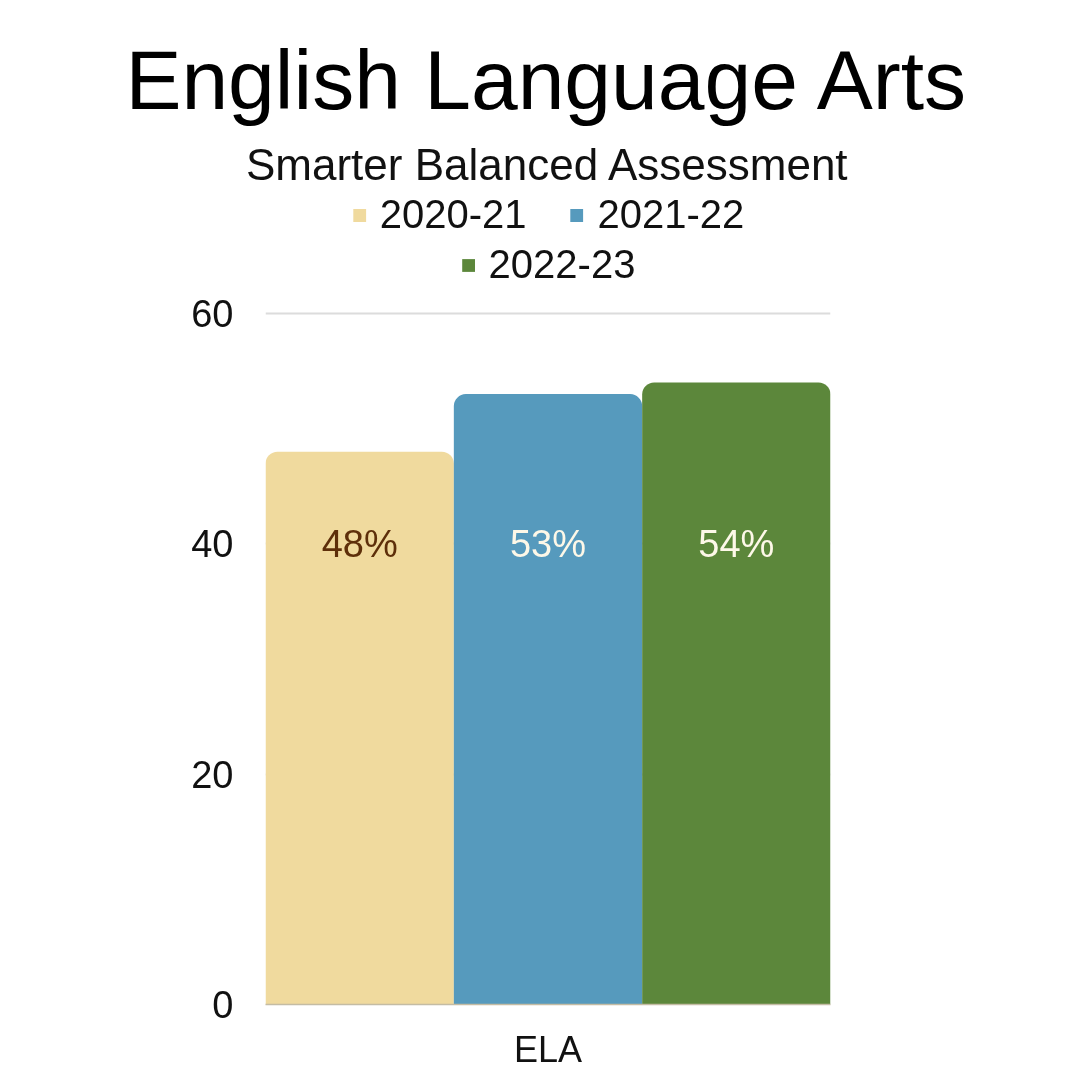  I want to click on y-tick-label: 40, so click(212, 544).